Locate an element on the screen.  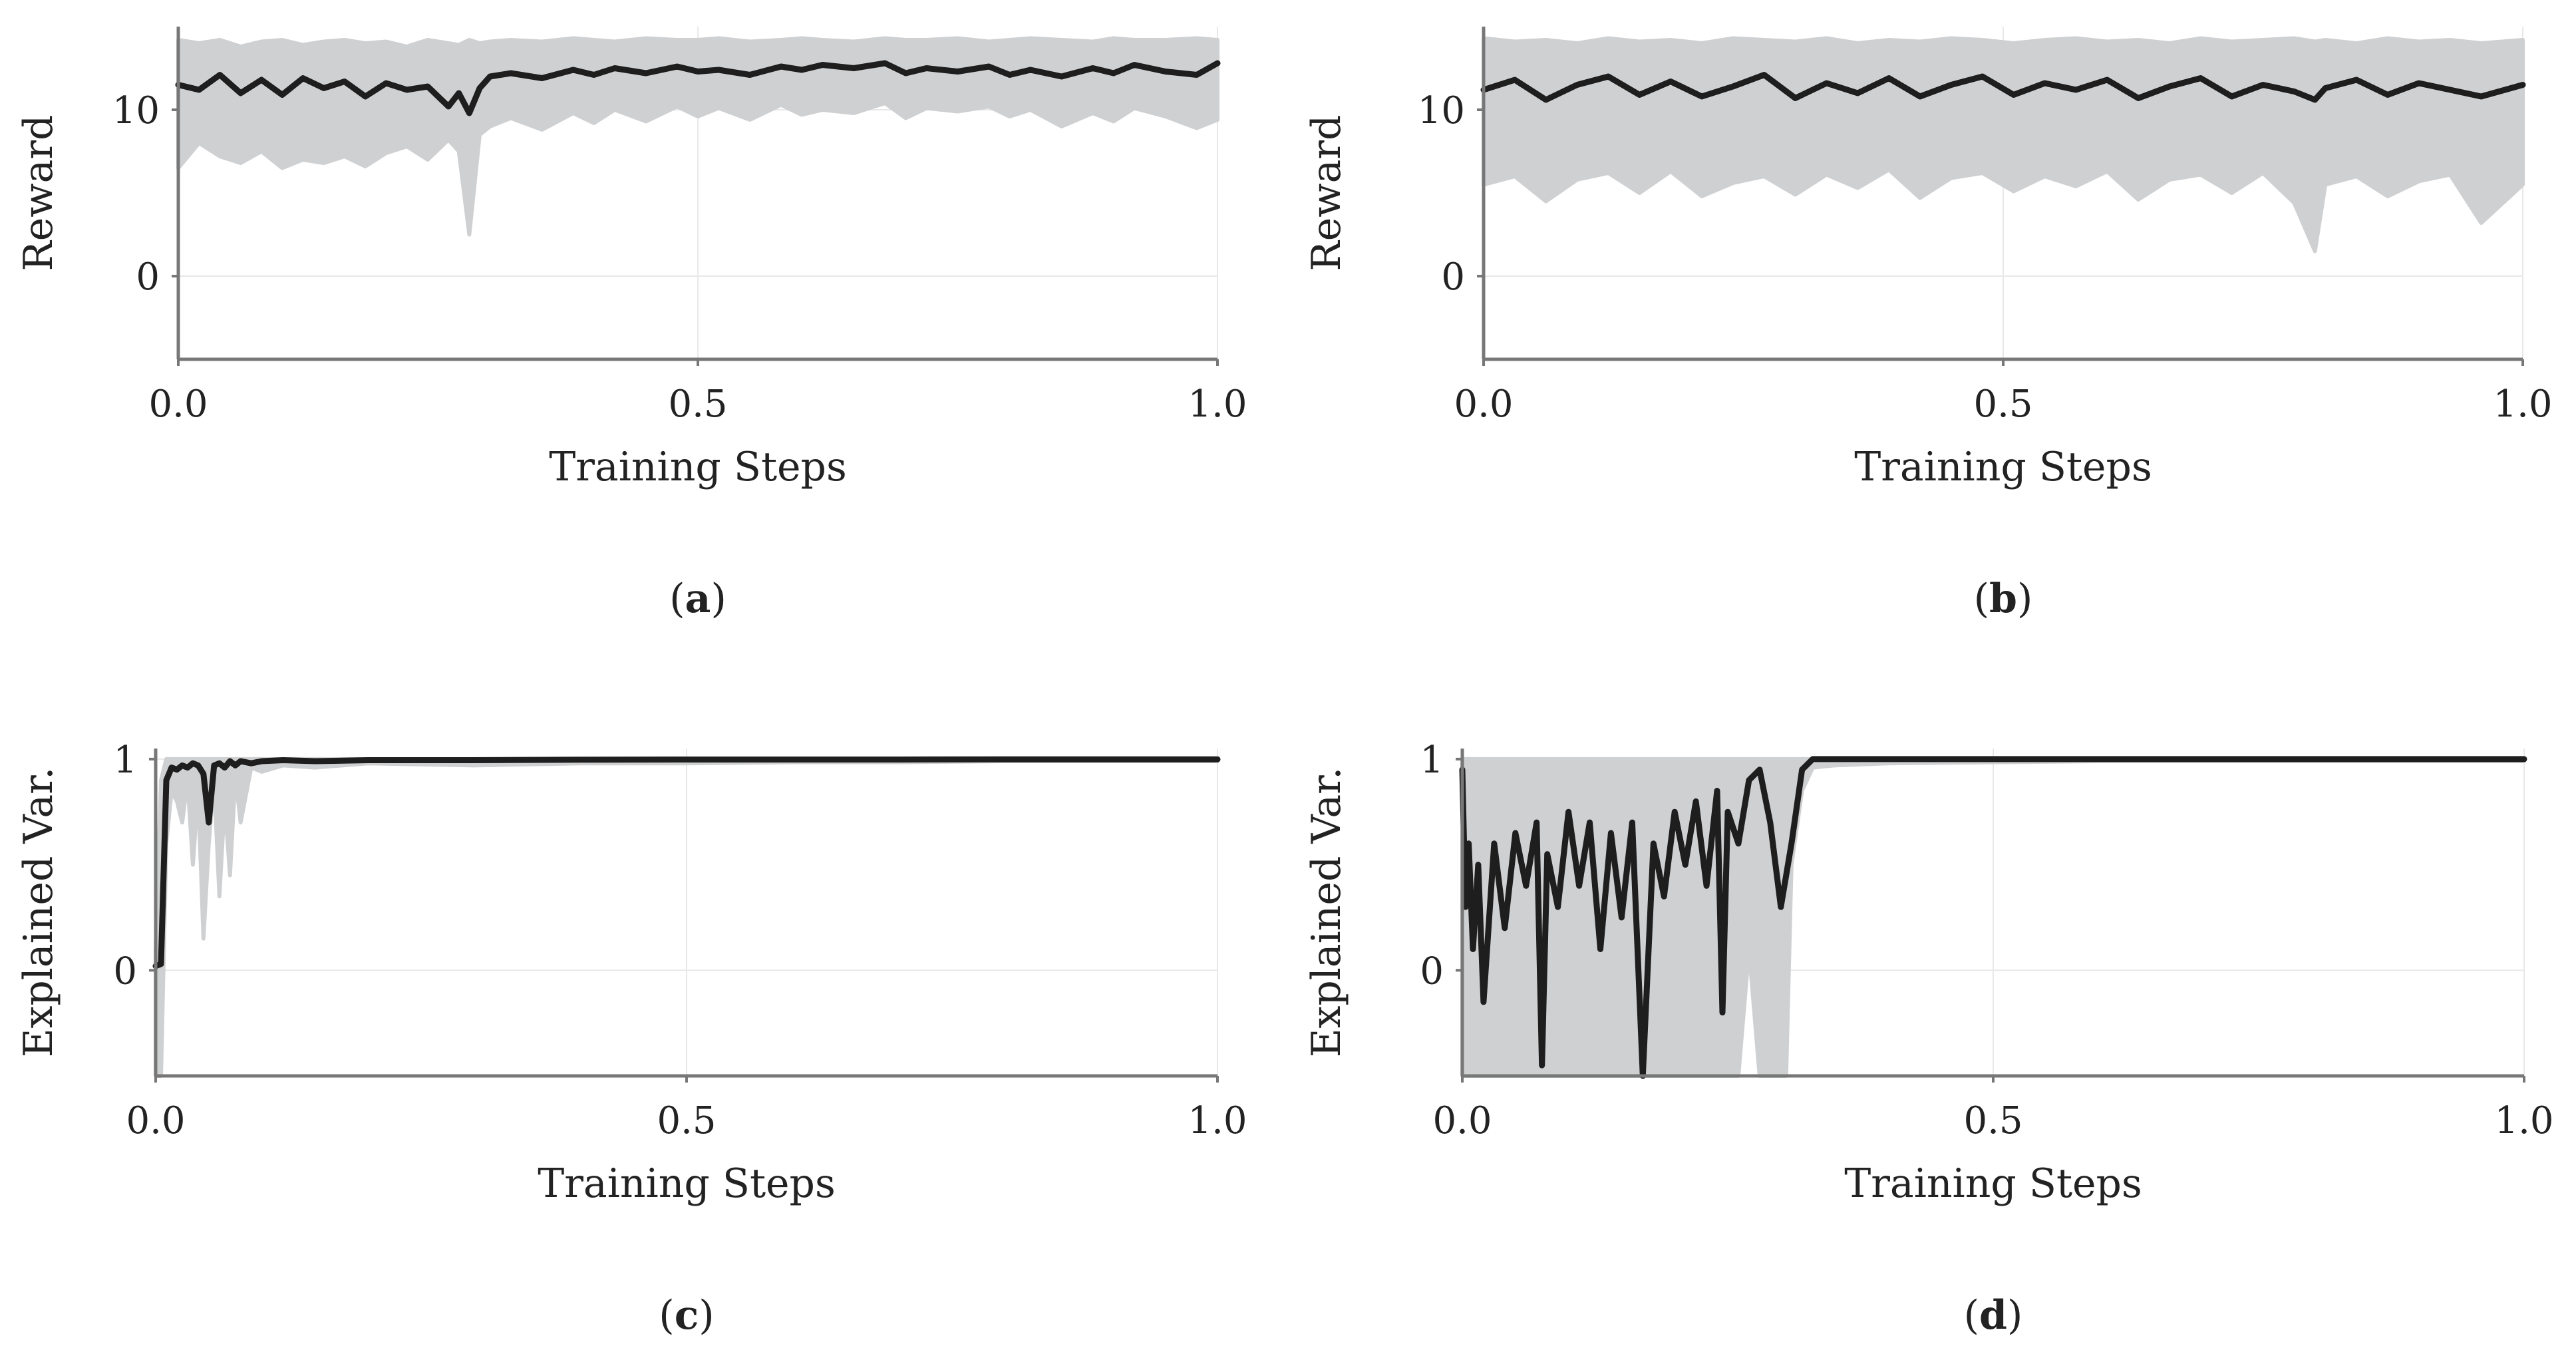
chart-d-x-axis-title: Training Steps is located at coordinates (1993, 1183).